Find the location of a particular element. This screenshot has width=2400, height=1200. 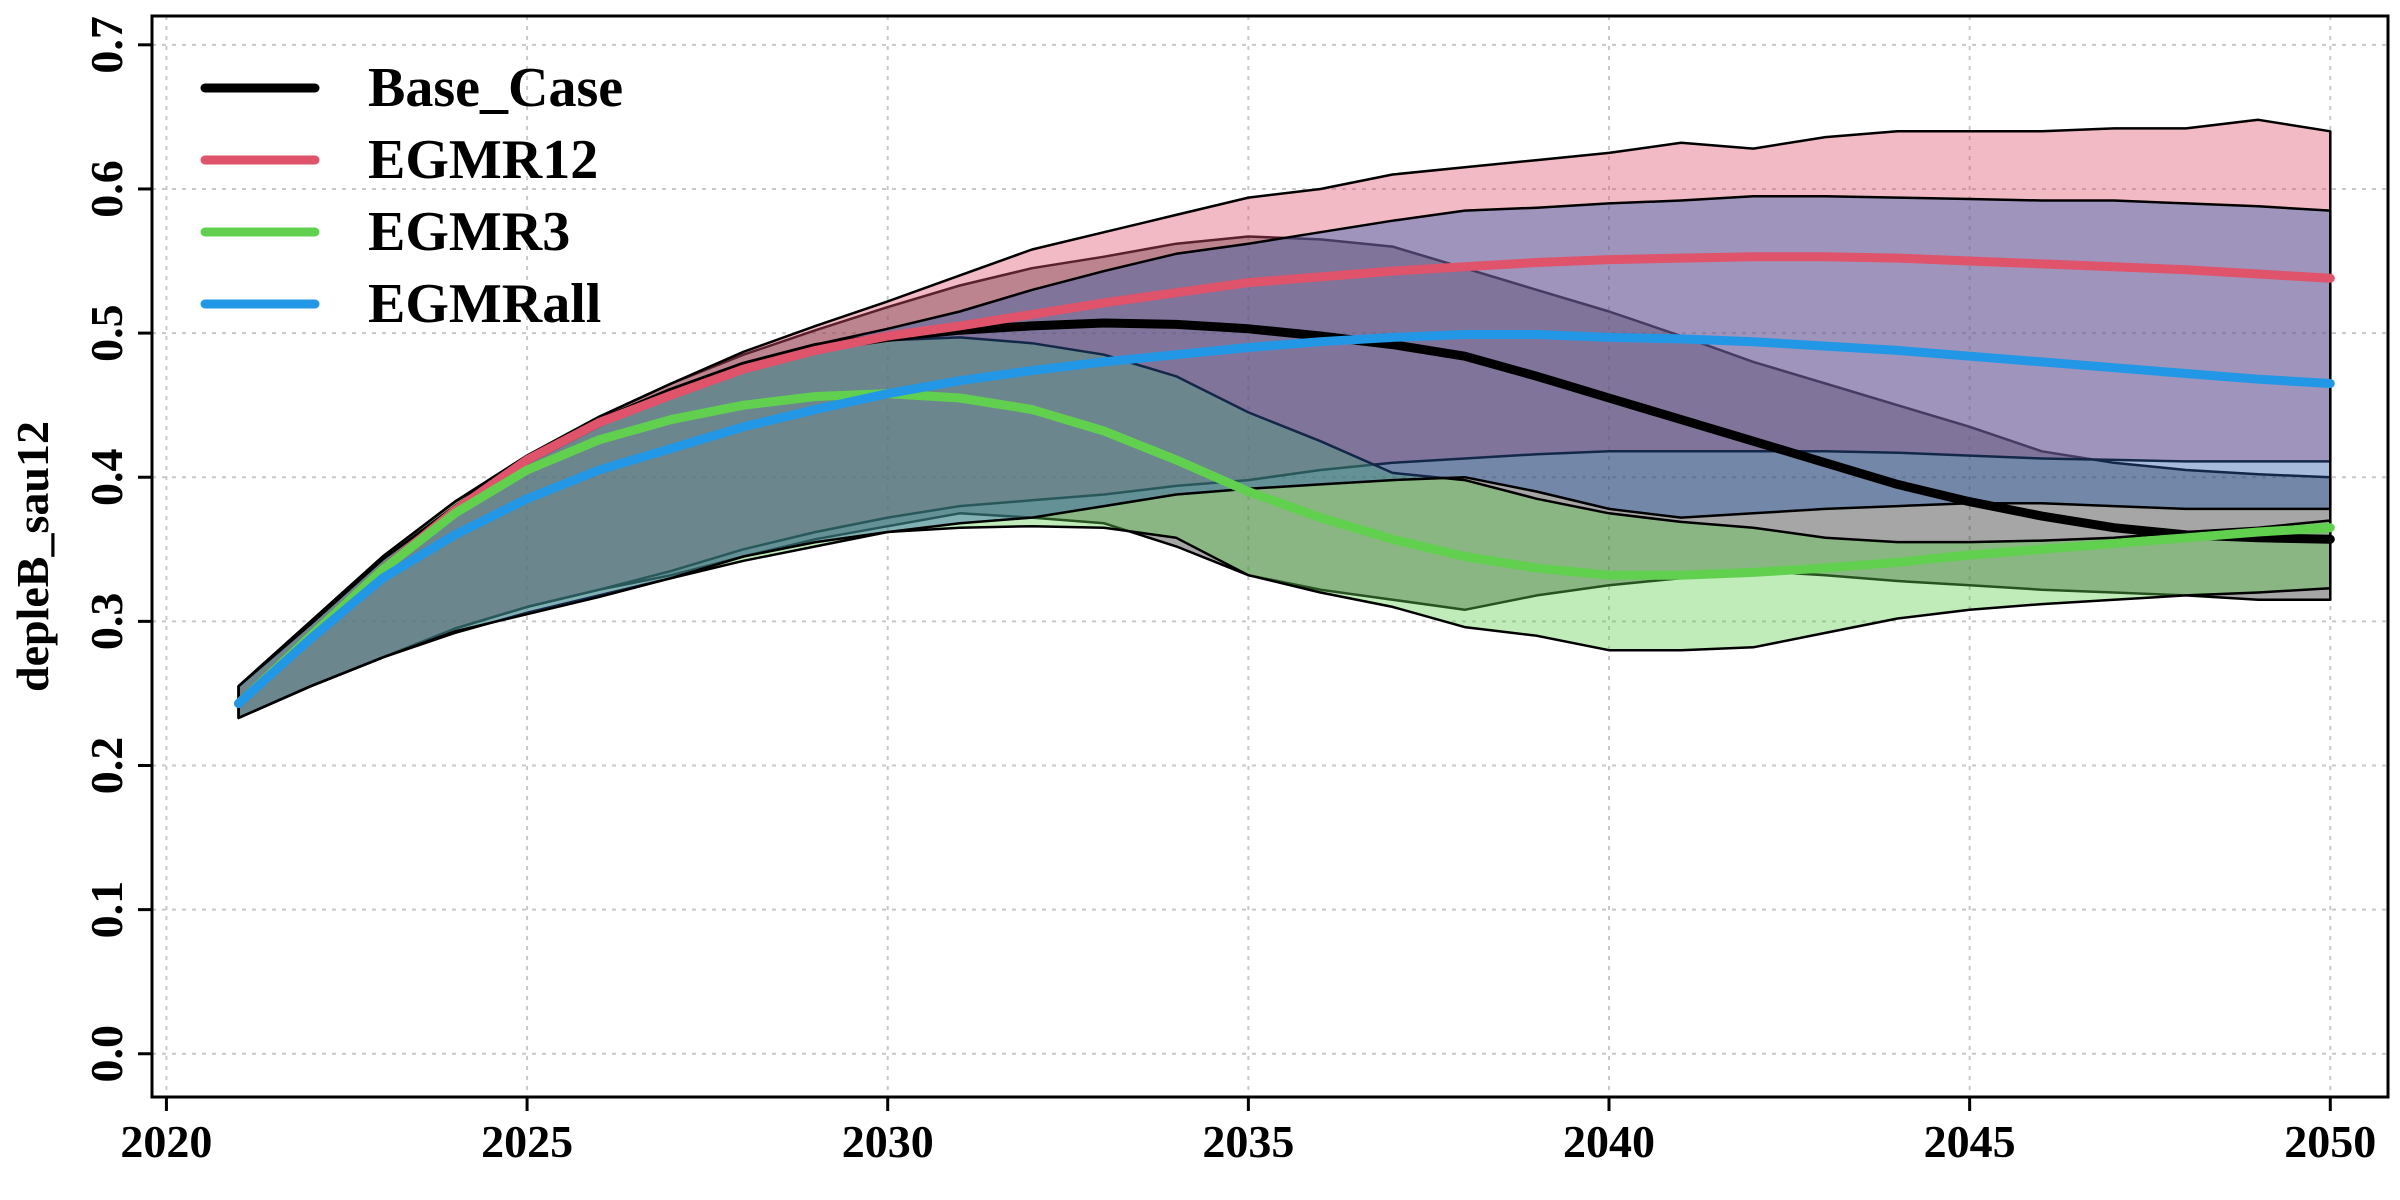

x-tick-label: 2045 is located at coordinates (1970, 1141).